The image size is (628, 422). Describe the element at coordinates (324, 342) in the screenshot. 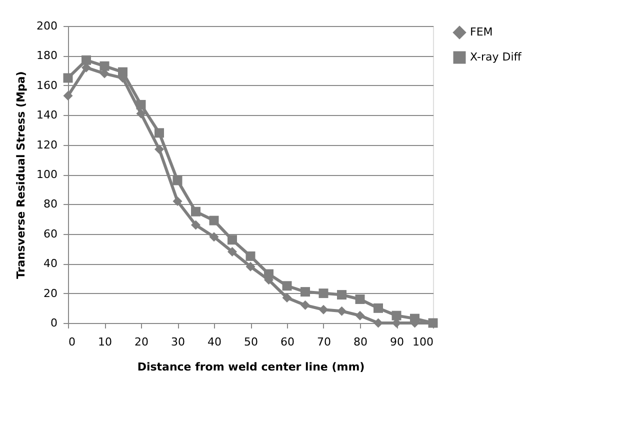

I see `x-tick-label: 70` at that location.